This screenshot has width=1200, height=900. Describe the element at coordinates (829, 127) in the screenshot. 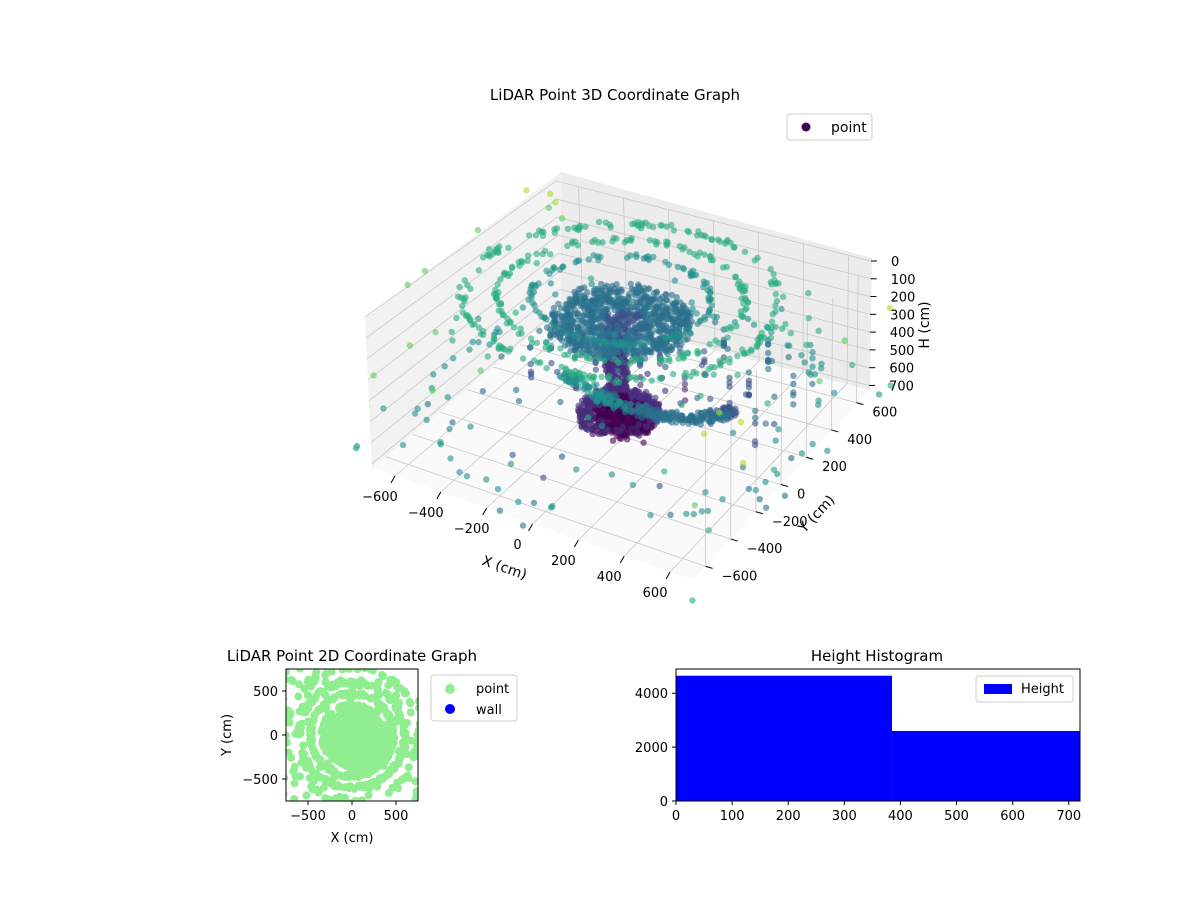

I see `legend-3d: point` at that location.